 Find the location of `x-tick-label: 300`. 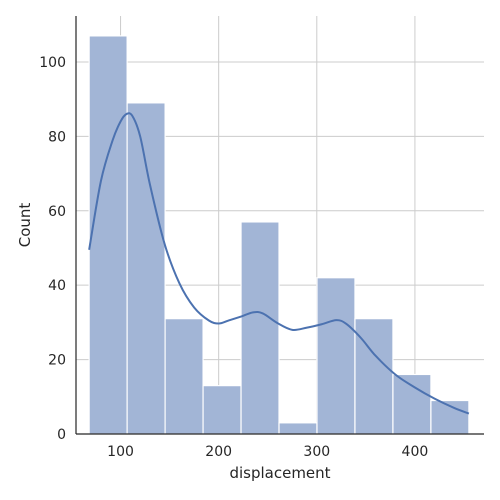

x-tick-label: 300 is located at coordinates (316, 452).